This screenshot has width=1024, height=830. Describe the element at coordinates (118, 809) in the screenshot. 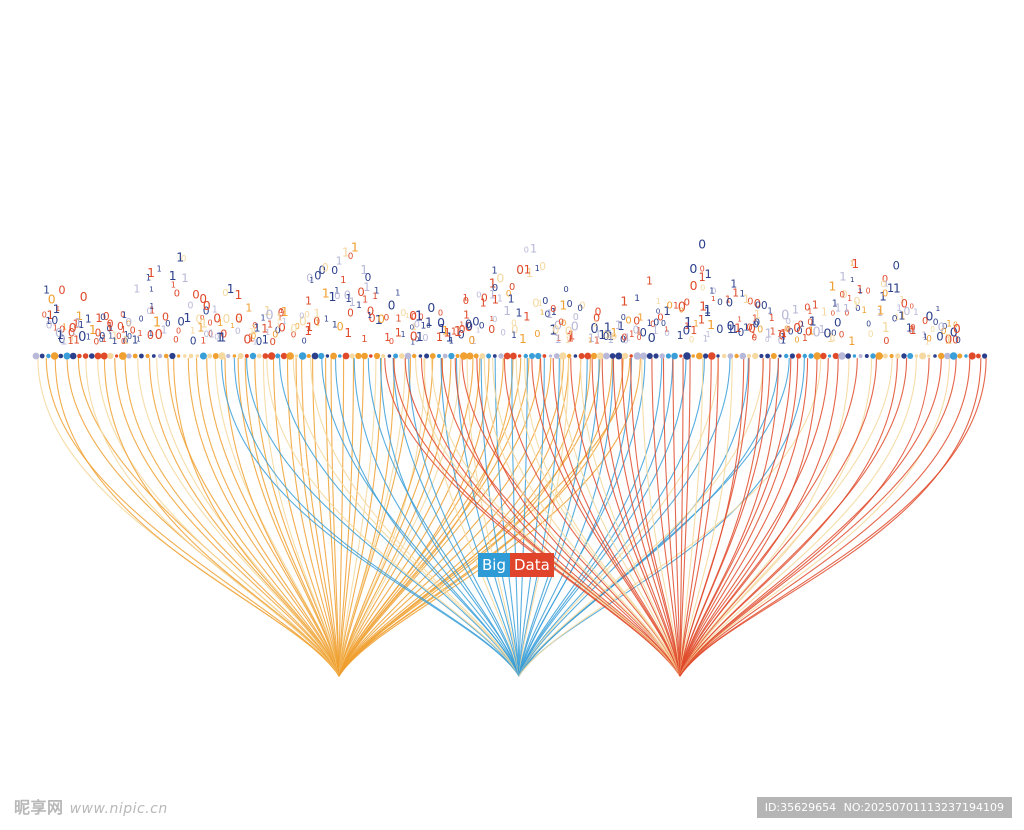

I see `watermark-site-url: www.nipic.cn` at that location.